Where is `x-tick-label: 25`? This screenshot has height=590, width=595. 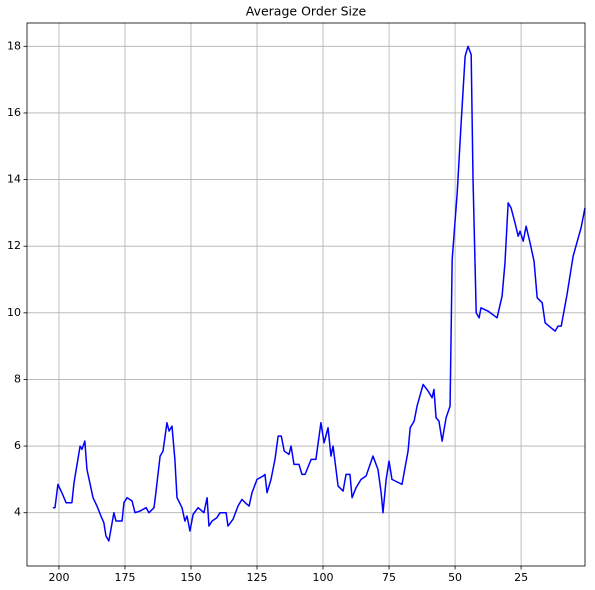 x-tick-label: 25 is located at coordinates (521, 577).